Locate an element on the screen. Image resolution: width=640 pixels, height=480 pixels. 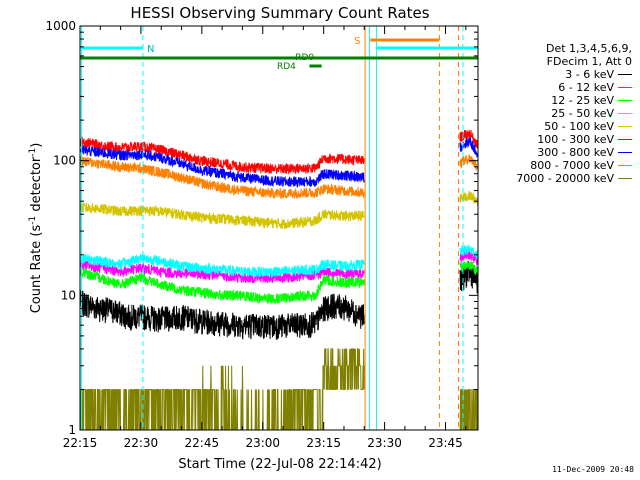
series-800-7000-kev is located at coordinates (279, 177).